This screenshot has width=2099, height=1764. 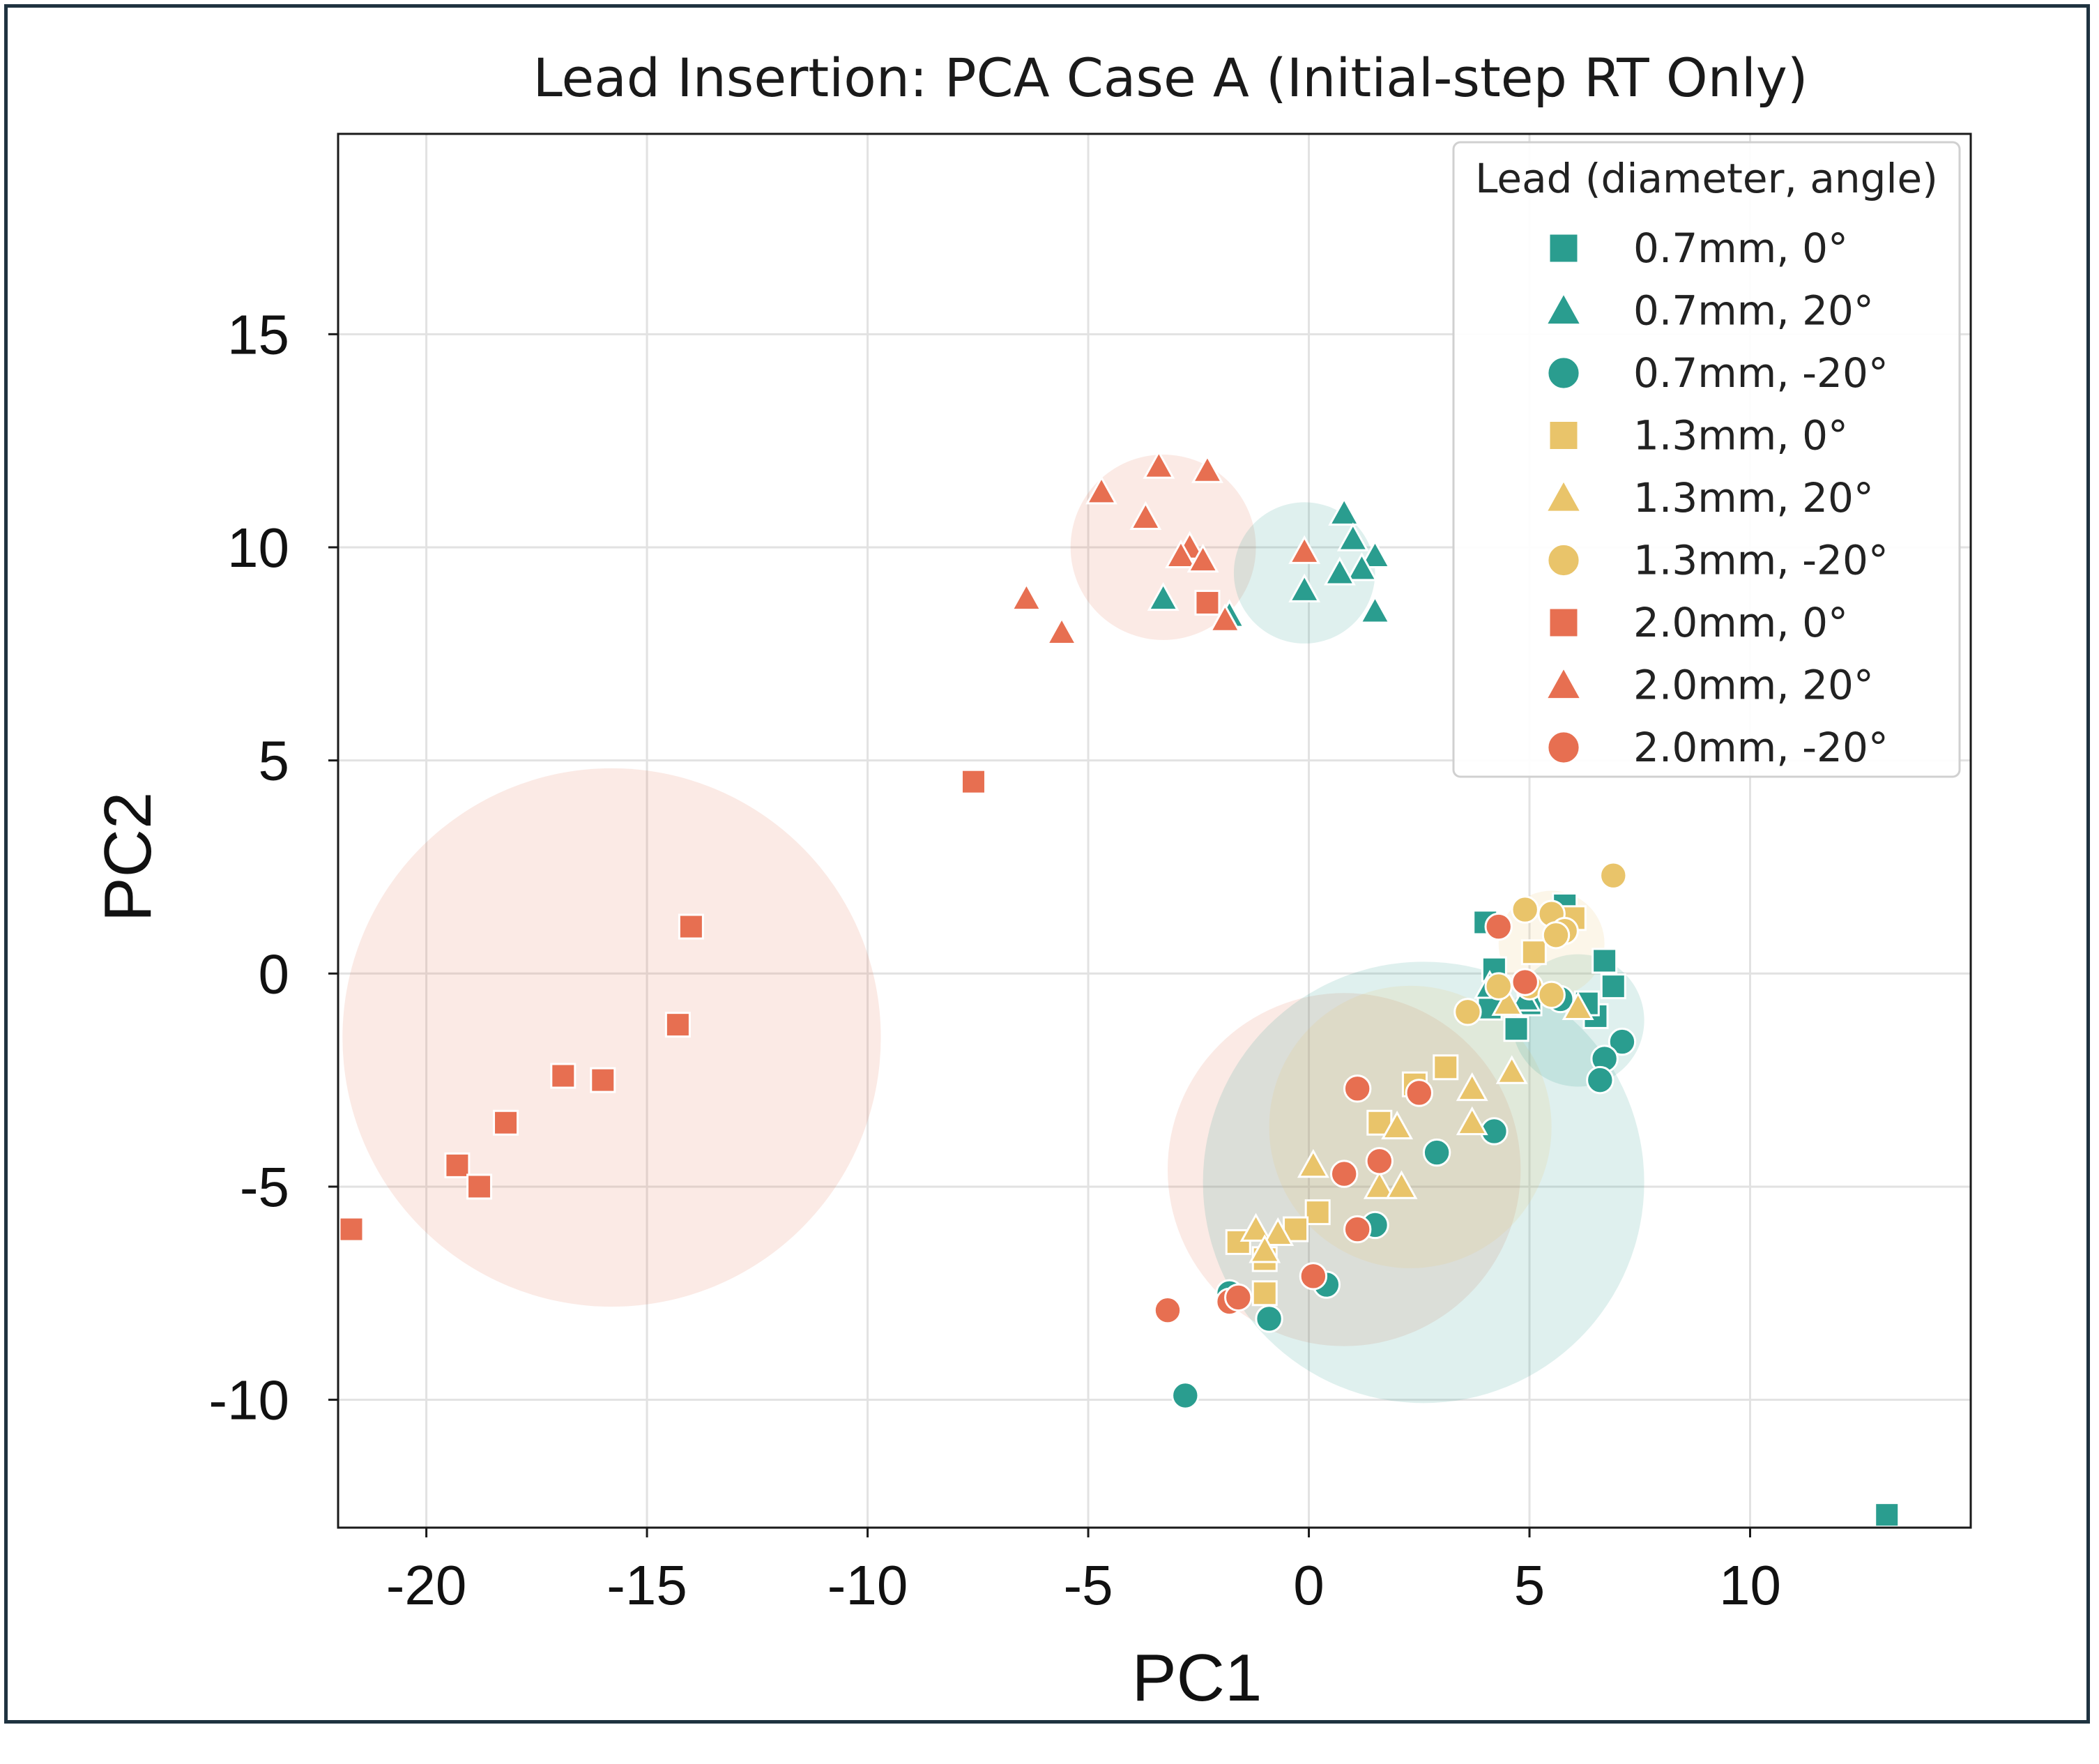 I want to click on legend-title: Lead (diameter, angle), so click(x=1706, y=178).